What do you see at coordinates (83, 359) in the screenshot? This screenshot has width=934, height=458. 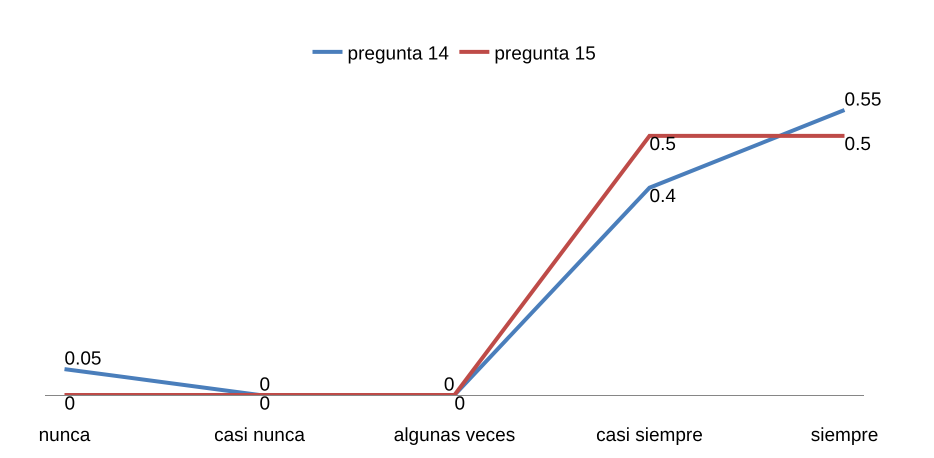 I see `data-label: 0.05` at bounding box center [83, 359].